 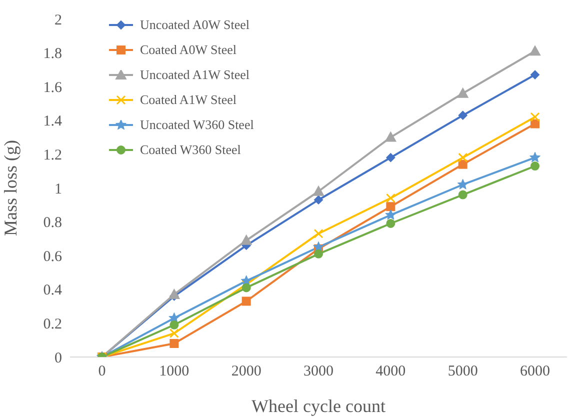 I want to click on x-tick-label: 3000, so click(x=319, y=372).